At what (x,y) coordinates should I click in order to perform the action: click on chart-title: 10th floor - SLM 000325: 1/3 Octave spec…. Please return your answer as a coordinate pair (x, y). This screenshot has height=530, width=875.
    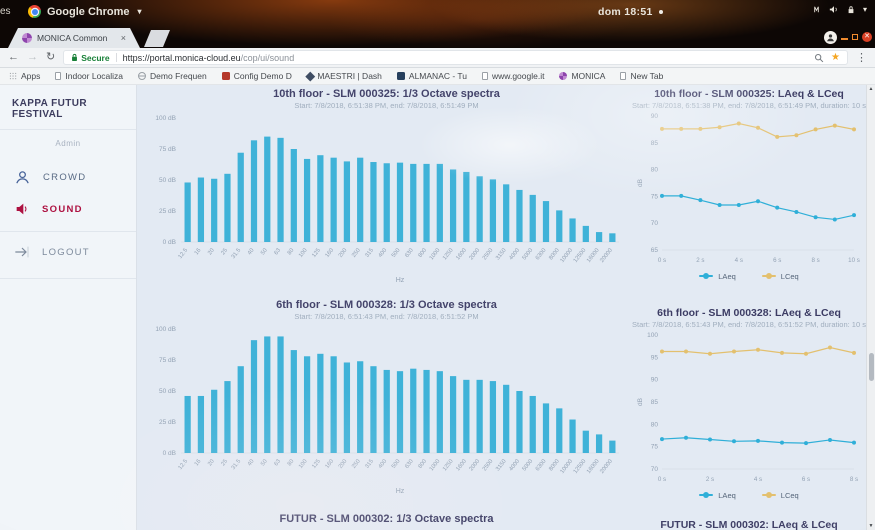
    Looking at the image, I should click on (386, 94).